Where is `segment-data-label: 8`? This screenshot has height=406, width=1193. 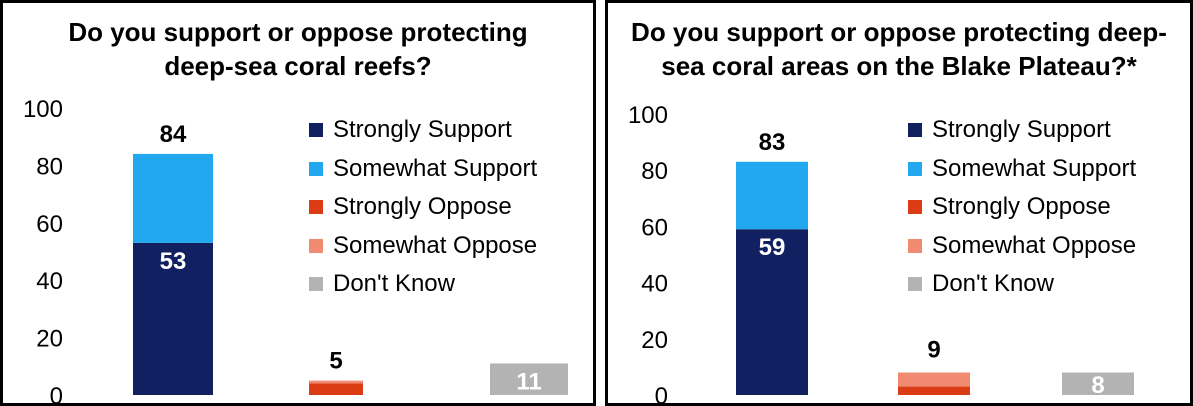 segment-data-label: 8 is located at coordinates (1097, 385).